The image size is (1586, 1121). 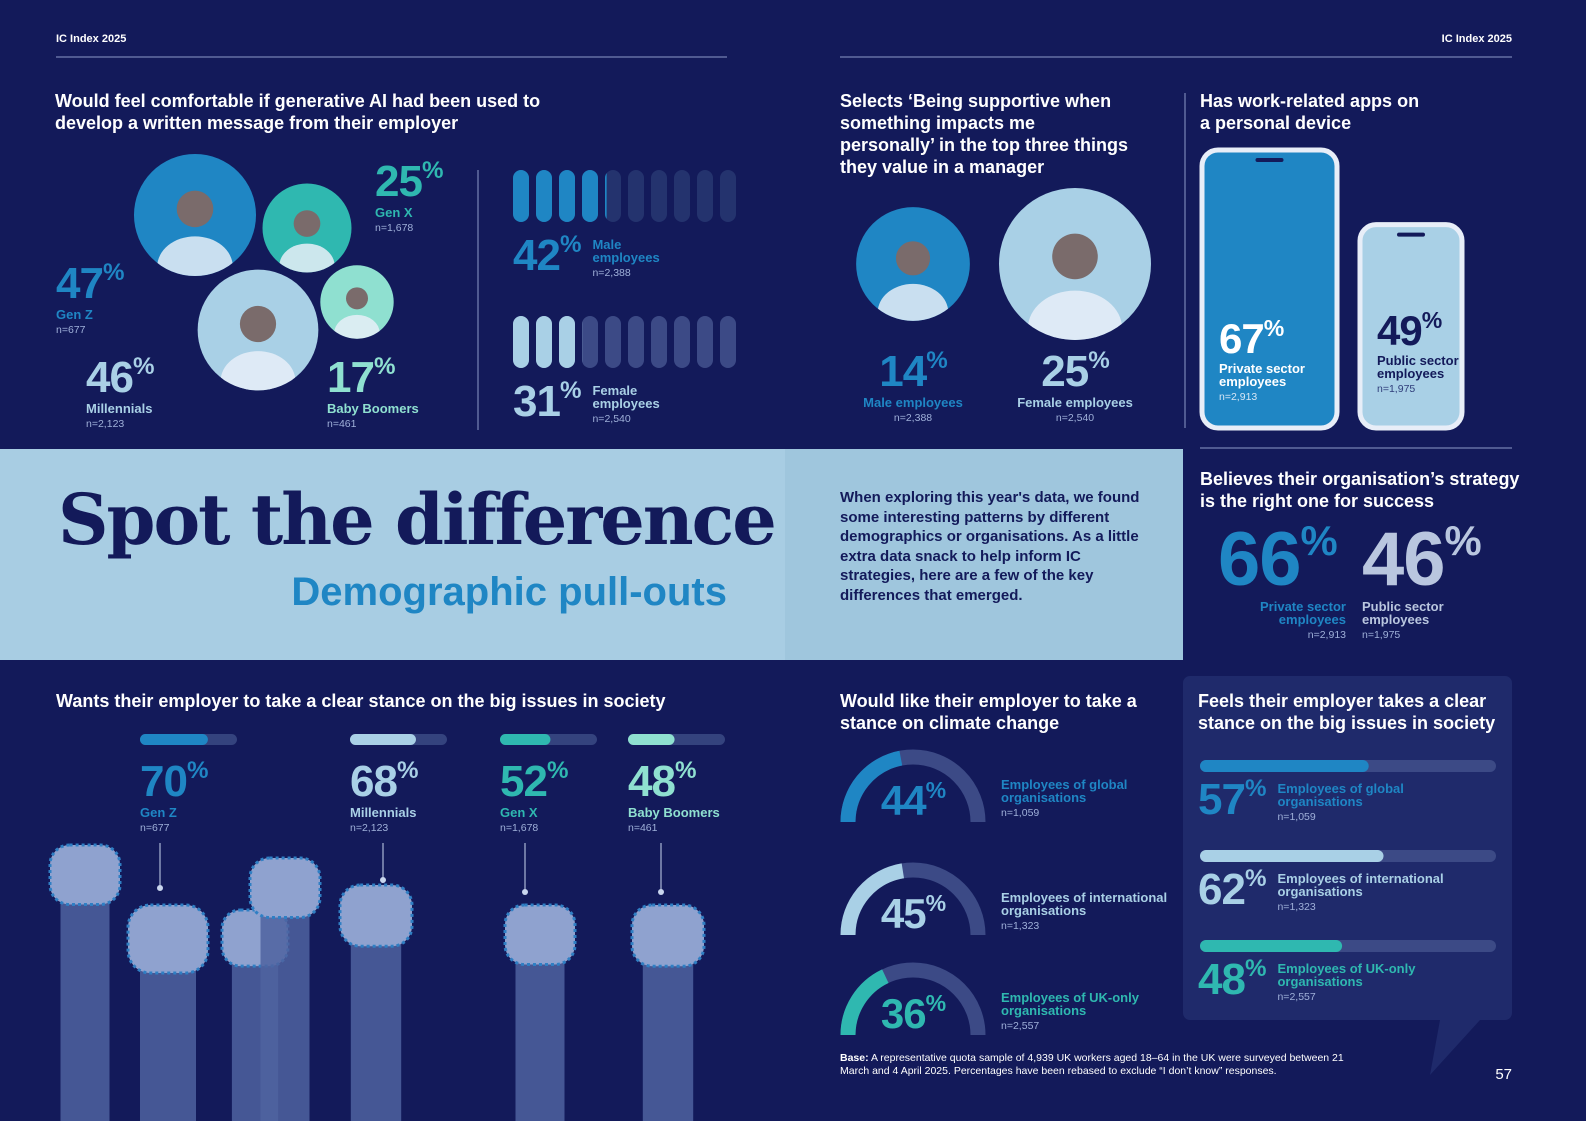 What do you see at coordinates (1282, 620) in the screenshot?
I see `stat-text: Private sector employees n=2,913` at bounding box center [1282, 620].